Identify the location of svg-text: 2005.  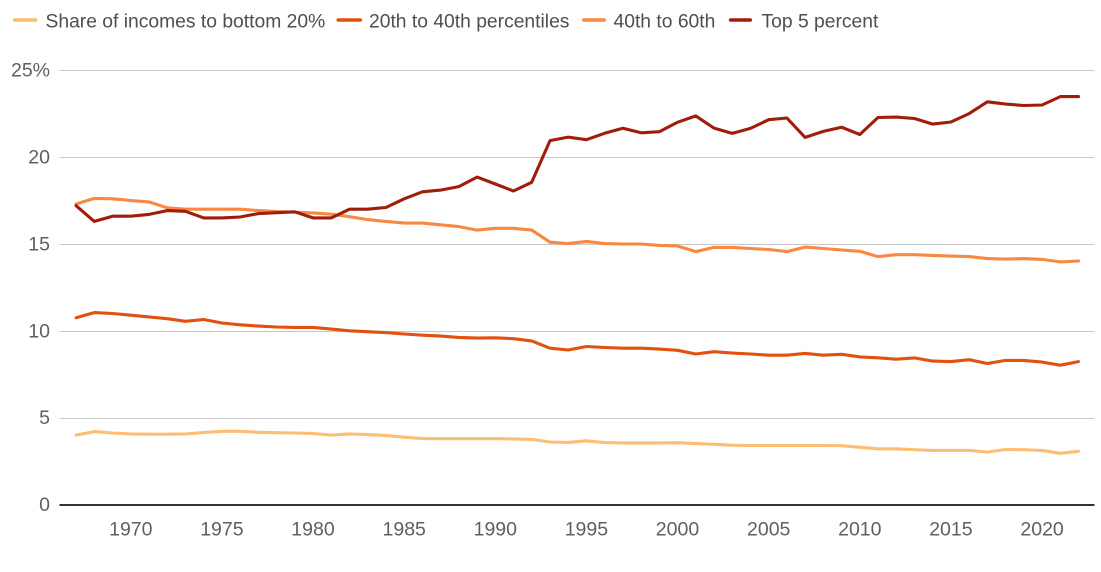
(769, 530).